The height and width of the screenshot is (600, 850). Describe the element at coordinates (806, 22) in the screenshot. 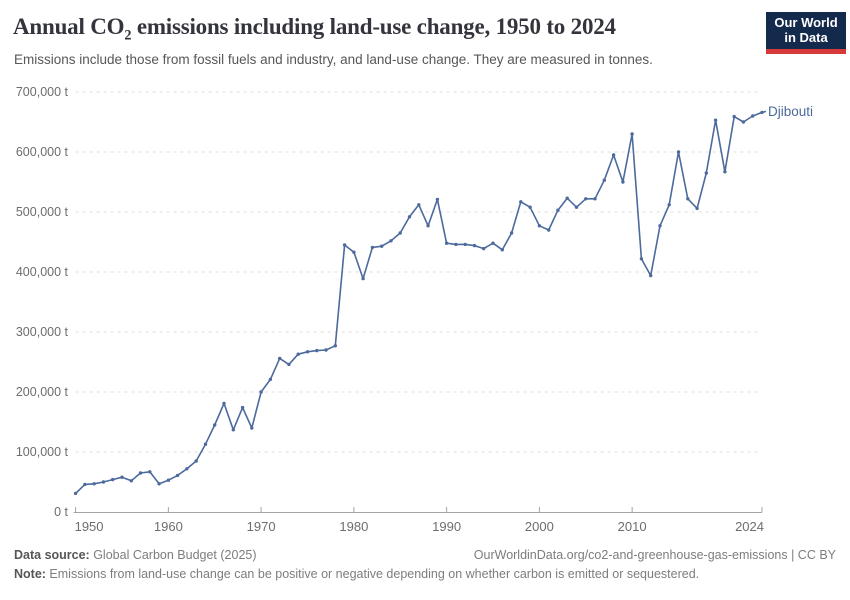

I see `owid-logo-line1: Our World` at that location.